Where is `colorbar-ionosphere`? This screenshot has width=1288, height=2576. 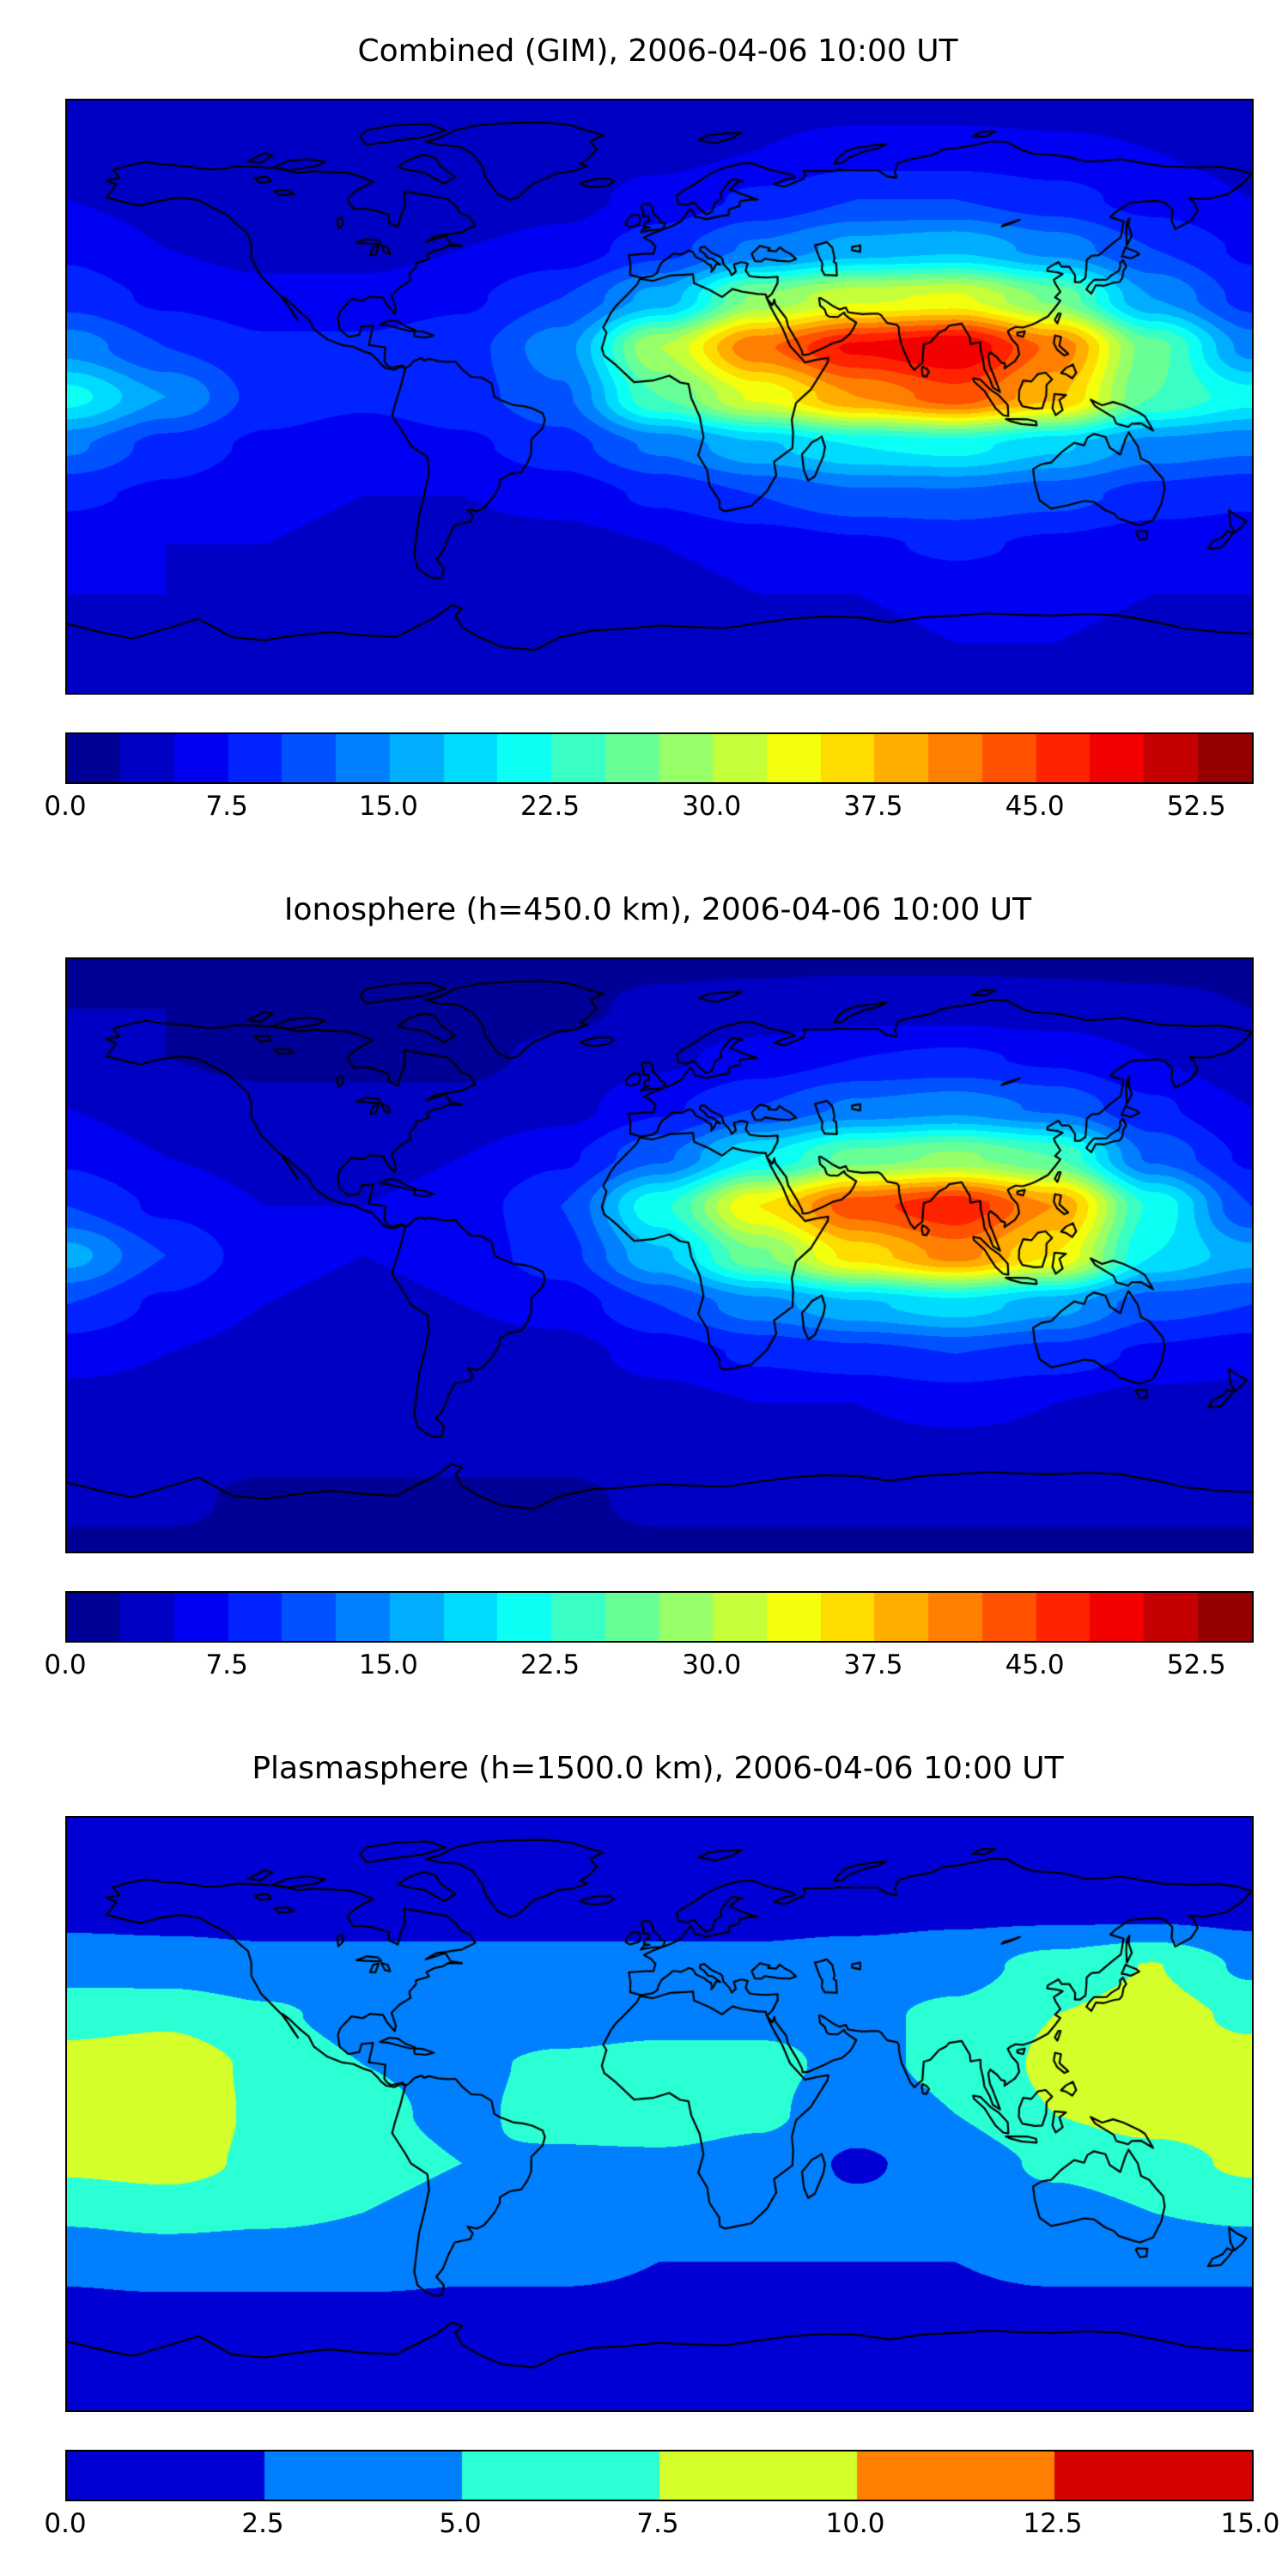 colorbar-ionosphere is located at coordinates (660, 1617).